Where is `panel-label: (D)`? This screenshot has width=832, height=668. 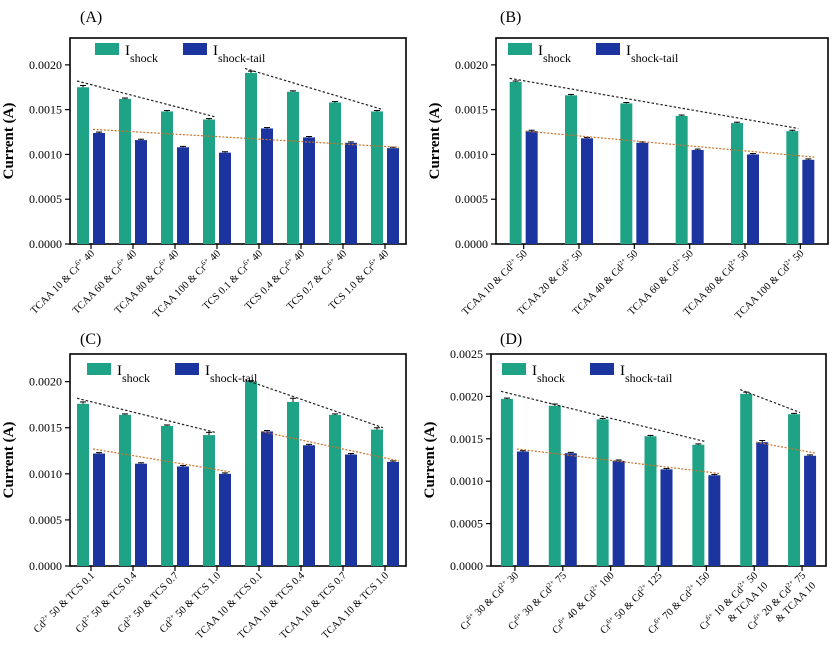
panel-label: (D) is located at coordinates (511, 339).